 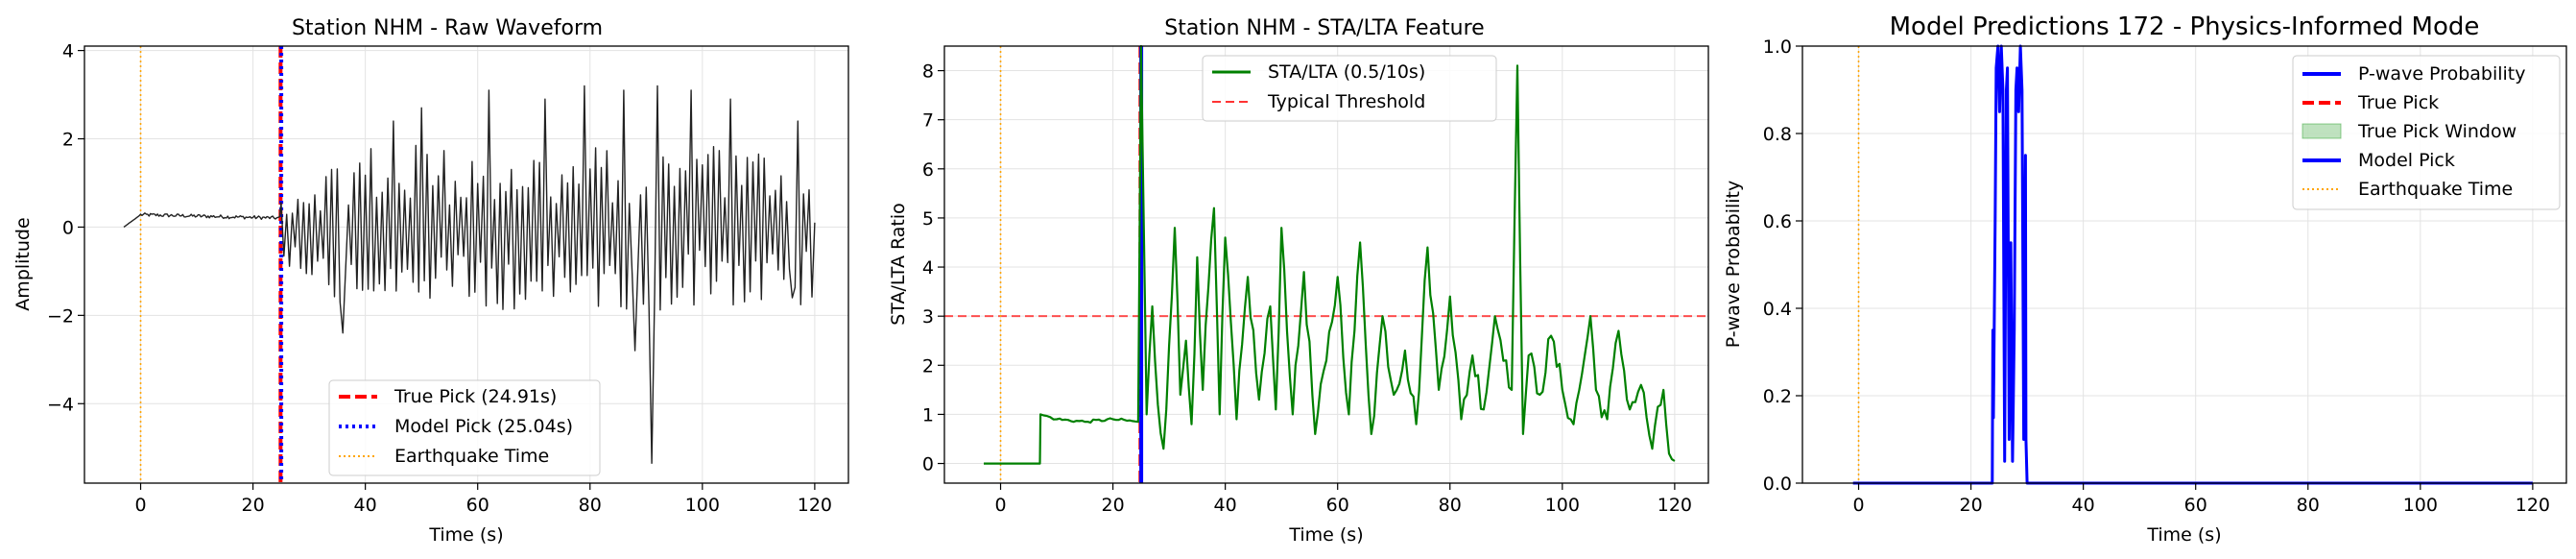 I want to click on y-tick-label: 0.0, so click(x=1777, y=484).